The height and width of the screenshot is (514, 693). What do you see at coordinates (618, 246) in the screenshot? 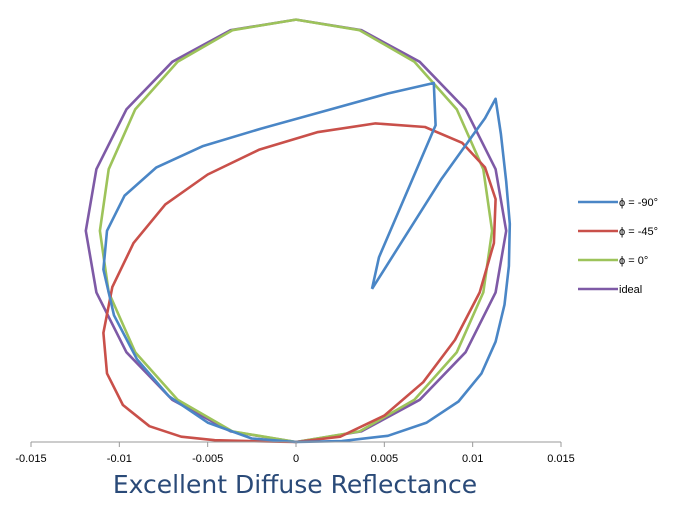
I see `legend: ϕ = -90° ϕ = -45° ϕ = 0° ideal` at bounding box center [618, 246].